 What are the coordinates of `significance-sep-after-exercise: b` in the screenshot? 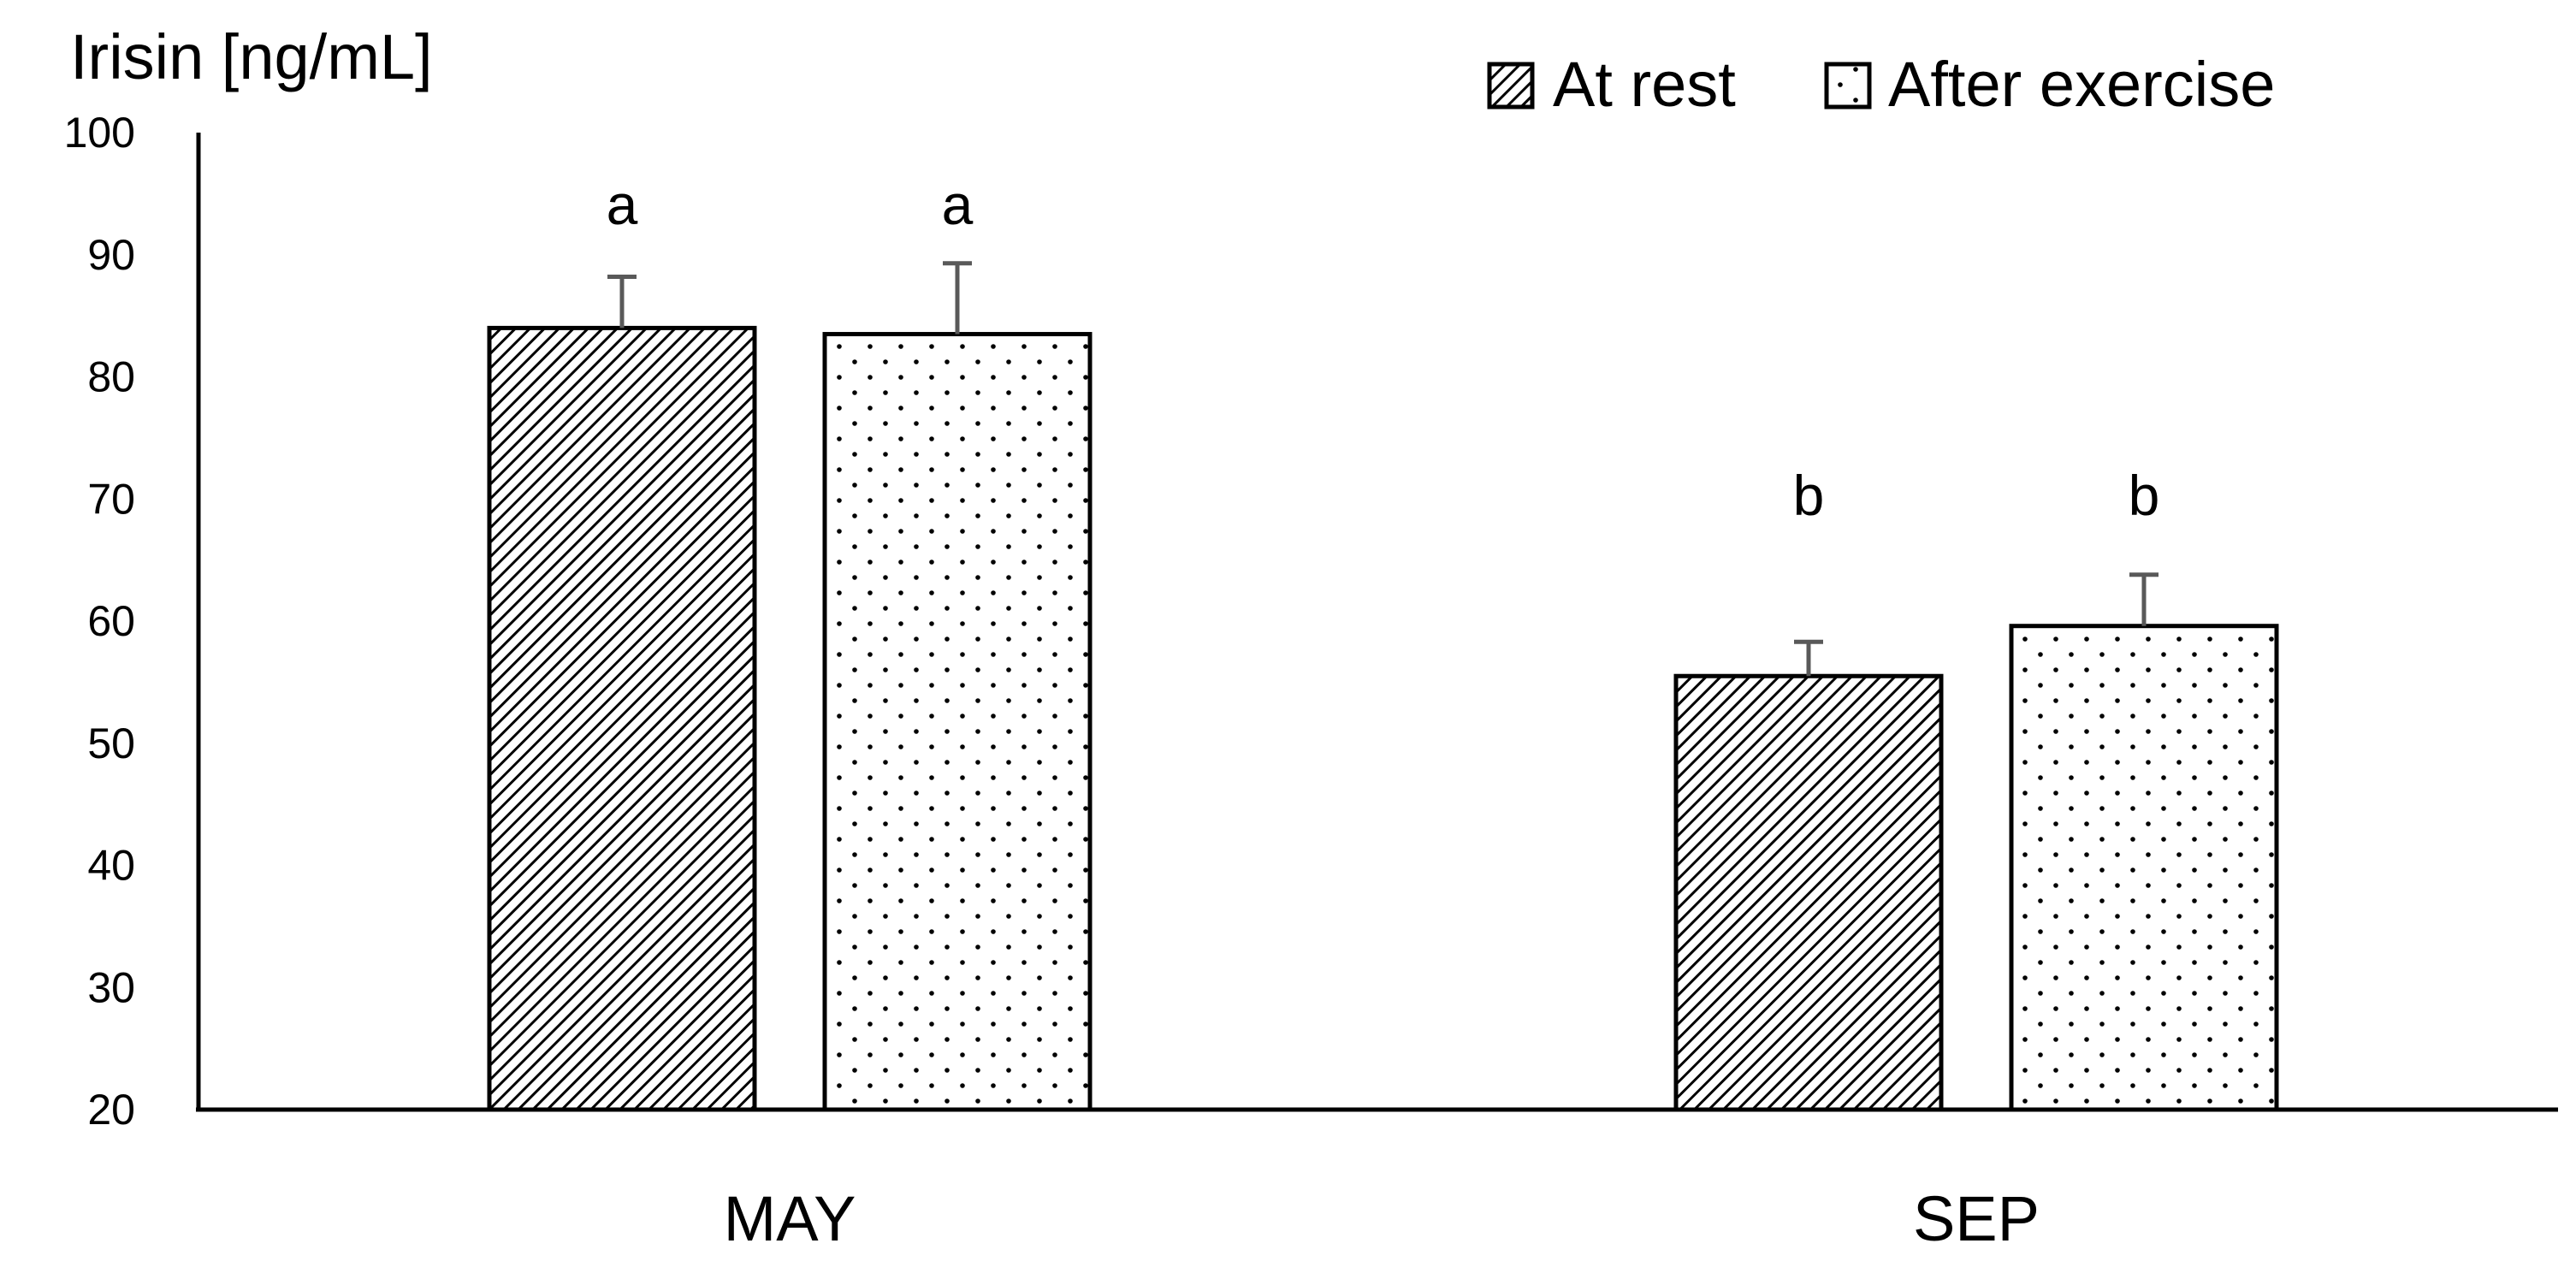 It's located at (2144, 495).